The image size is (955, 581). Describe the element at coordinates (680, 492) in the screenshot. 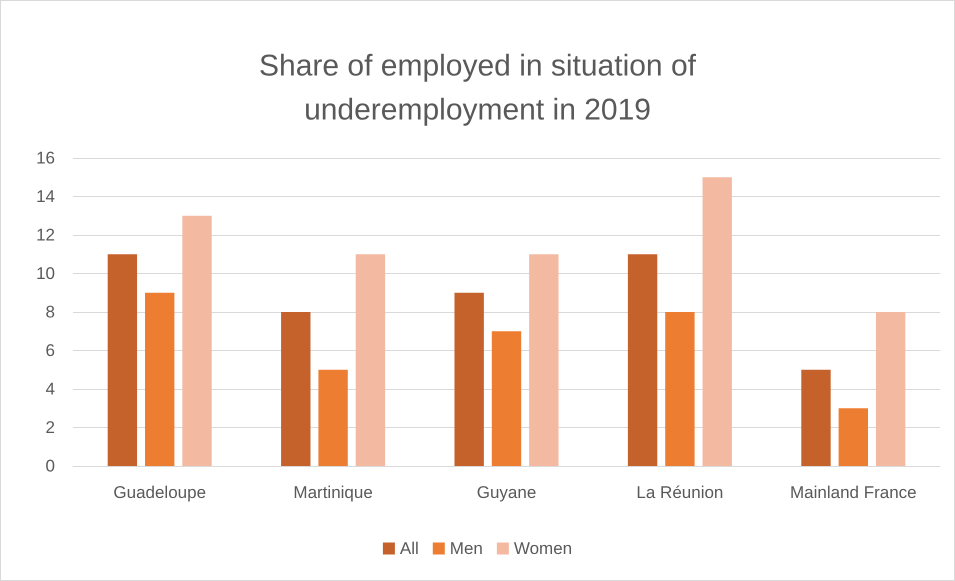

I see `x-tick-label: La Réunion` at that location.